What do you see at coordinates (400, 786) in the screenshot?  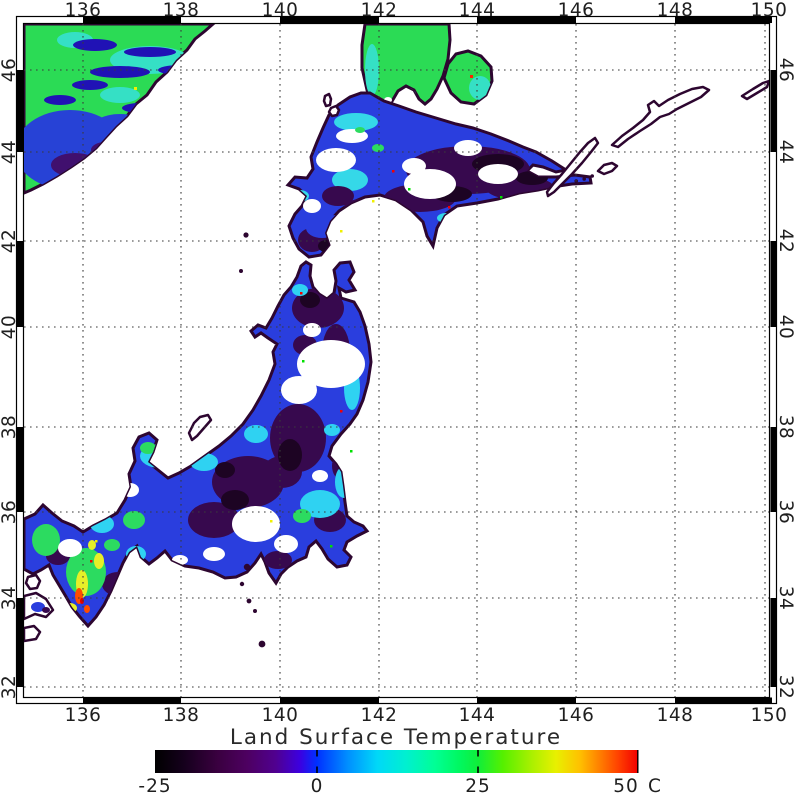 I see `colorbar-labels: -25 0 25 50 C` at bounding box center [400, 786].